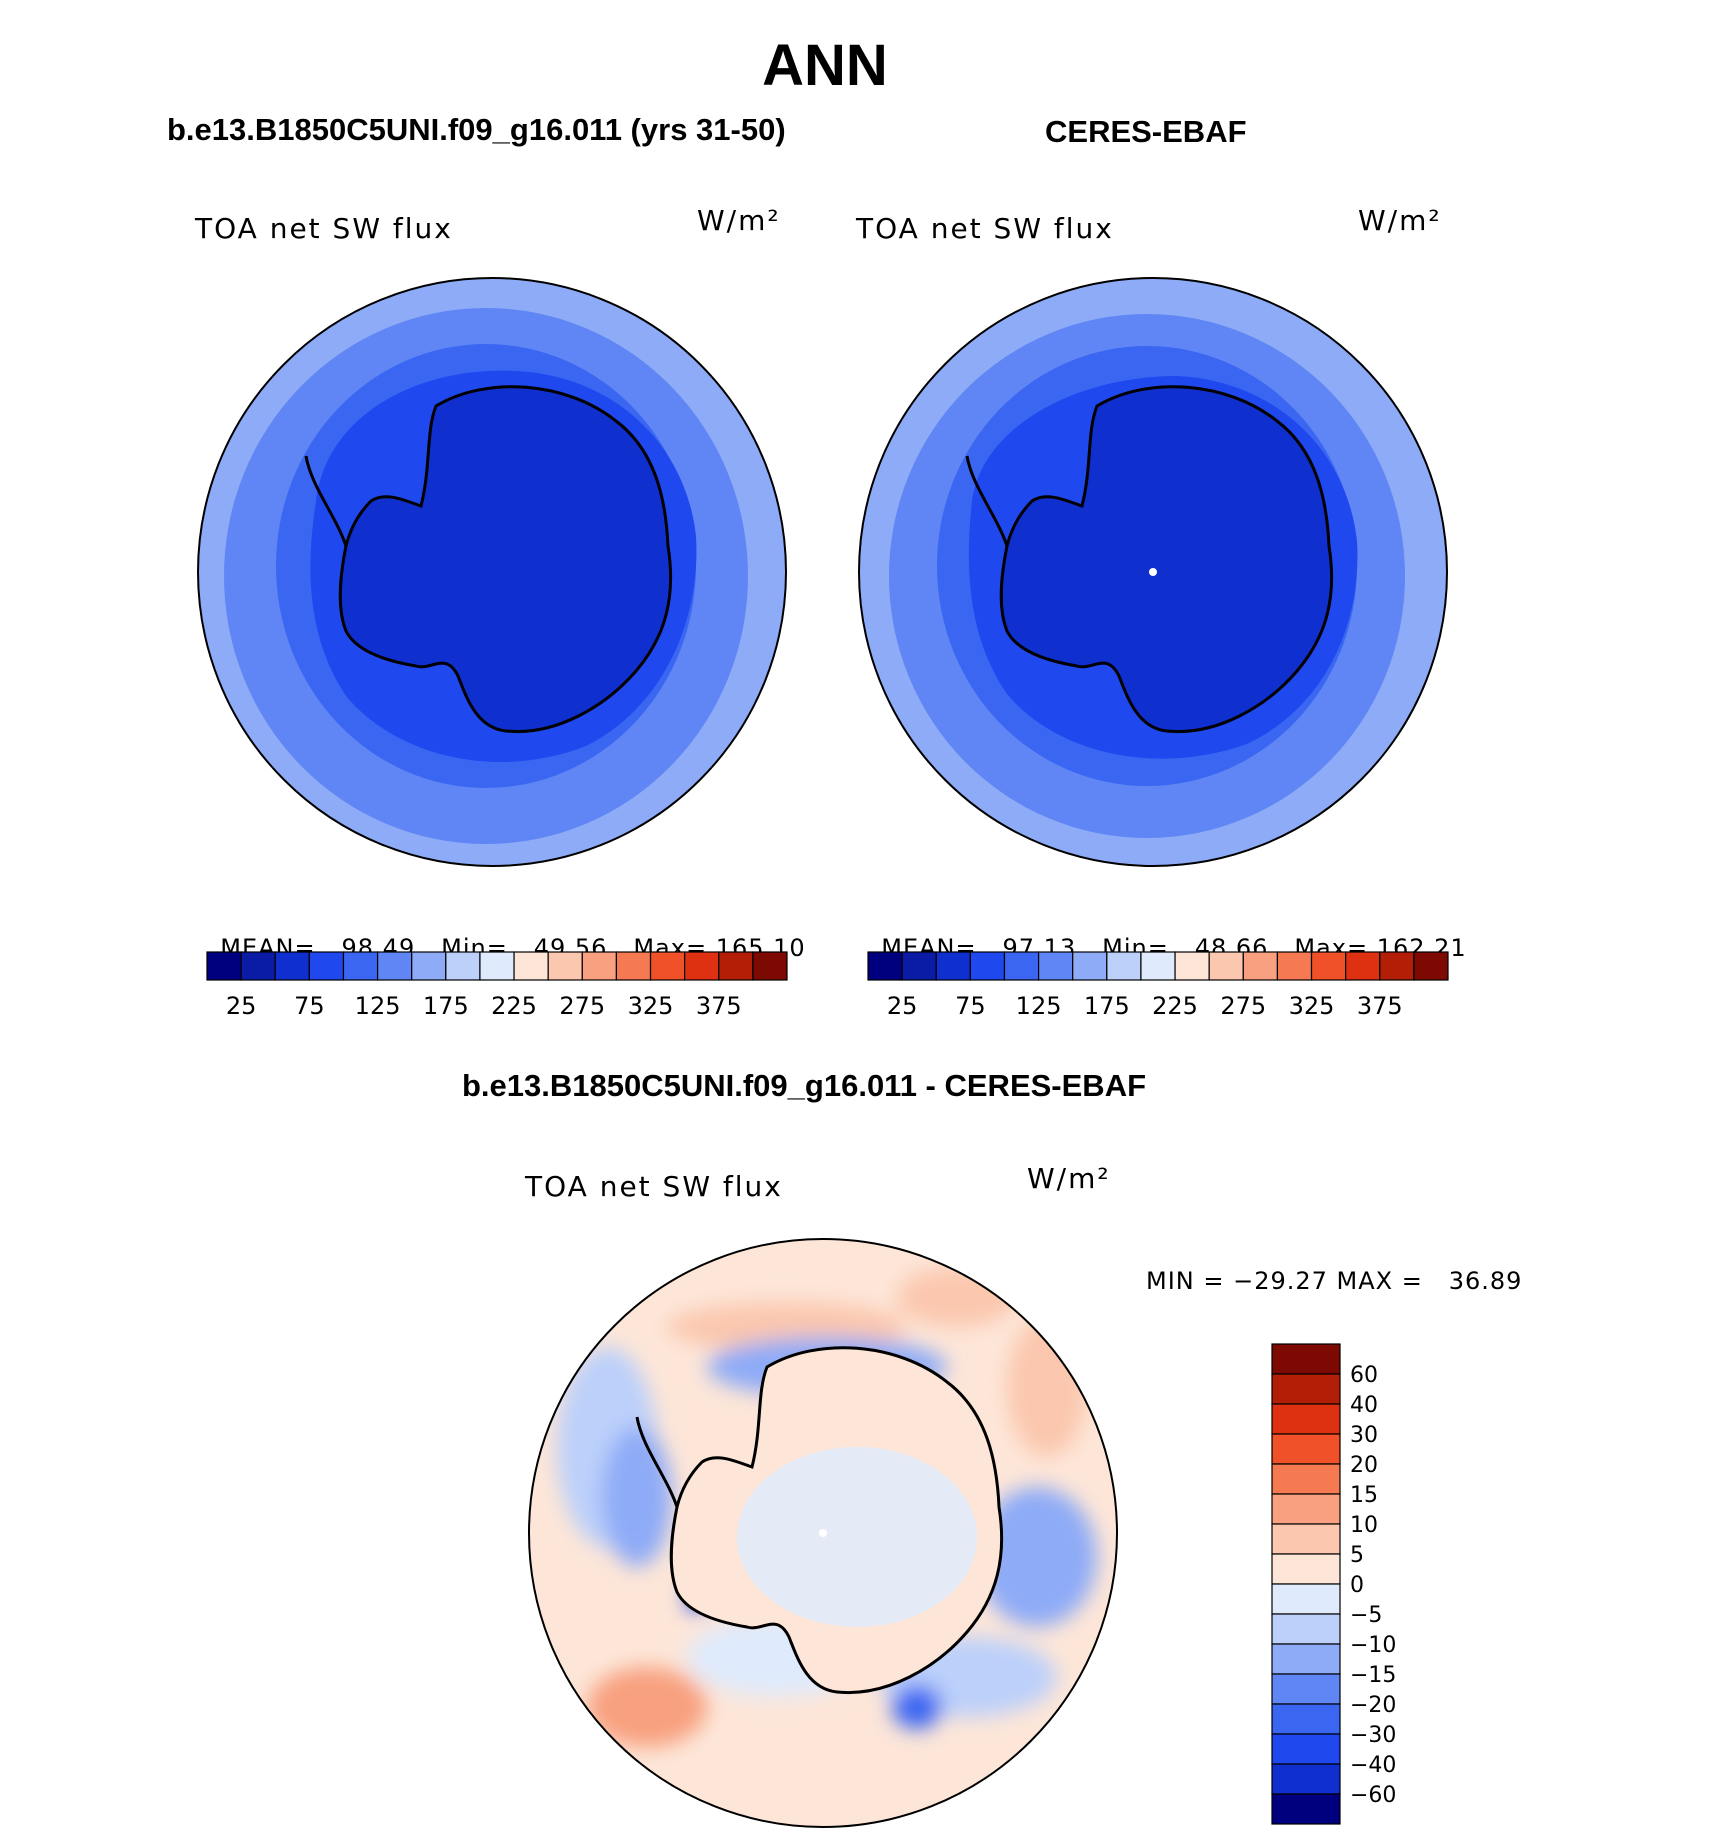 The height and width of the screenshot is (1840, 1710). I want to click on panel1-colorbar: 25 75 125 175 225 275 325 375, so click(497, 985).